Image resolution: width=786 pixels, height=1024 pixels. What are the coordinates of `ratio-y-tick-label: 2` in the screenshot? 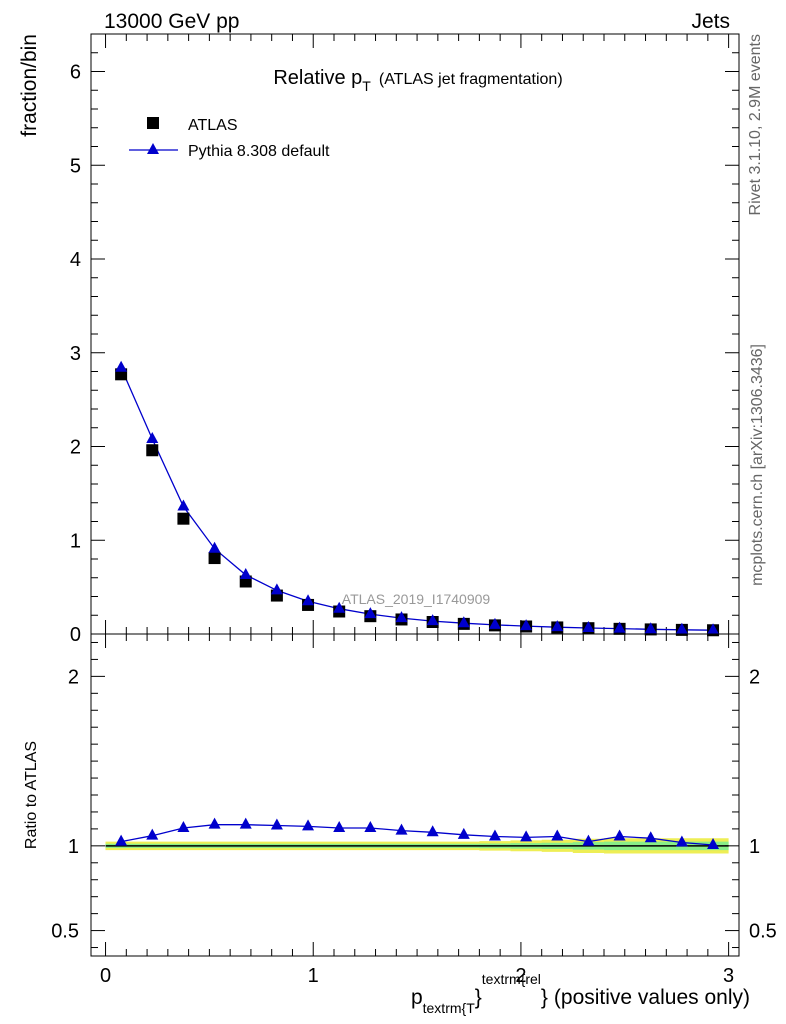 It's located at (73, 677).